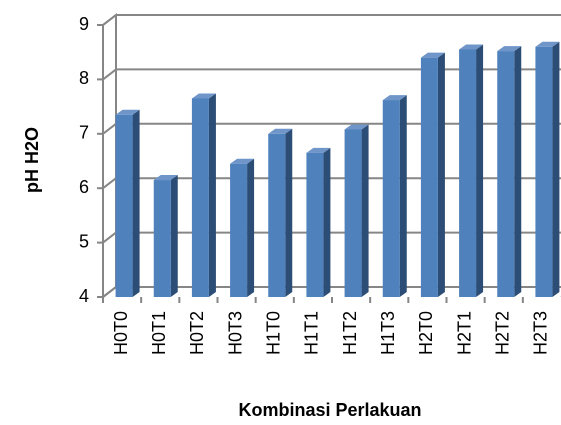  What do you see at coordinates (121, 333) in the screenshot?
I see `x-tick-label: H0T0` at bounding box center [121, 333].